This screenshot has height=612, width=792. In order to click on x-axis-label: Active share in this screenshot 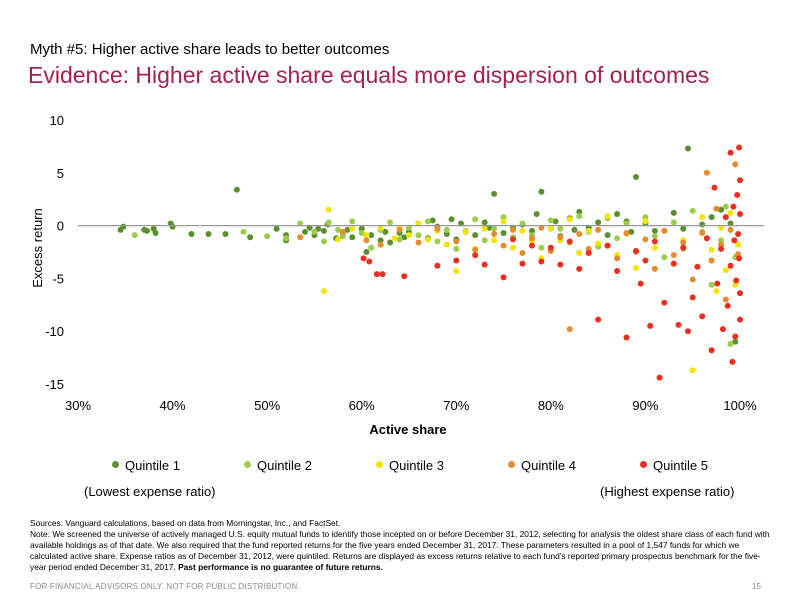, I will do `click(407, 429)`.